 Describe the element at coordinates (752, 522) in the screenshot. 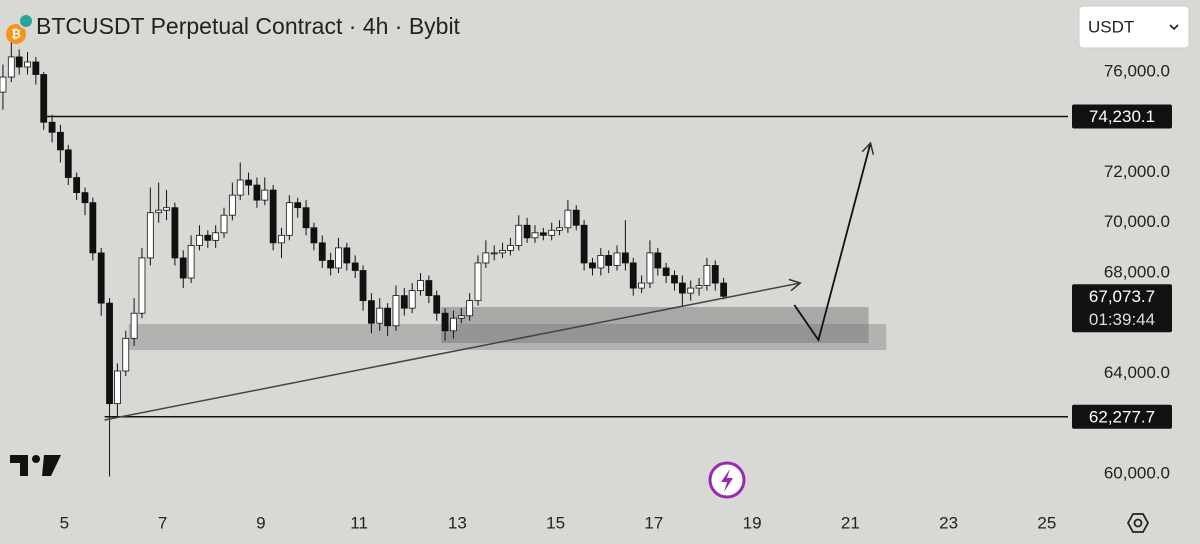

I see `x-tick-label: 19` at that location.